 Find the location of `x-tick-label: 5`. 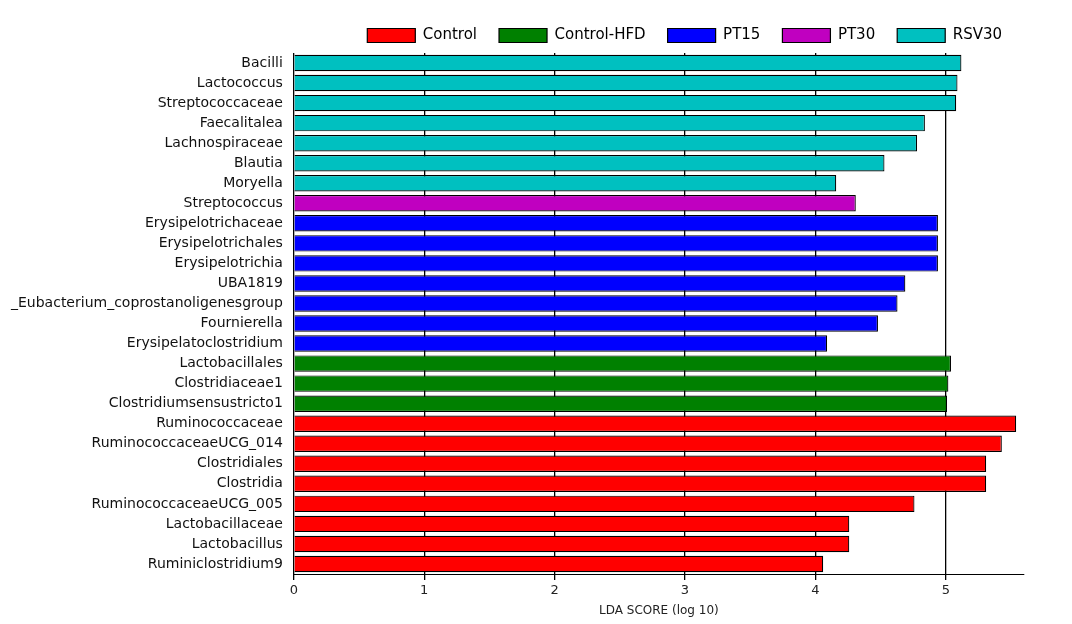

x-tick-label: 5 is located at coordinates (945, 590).